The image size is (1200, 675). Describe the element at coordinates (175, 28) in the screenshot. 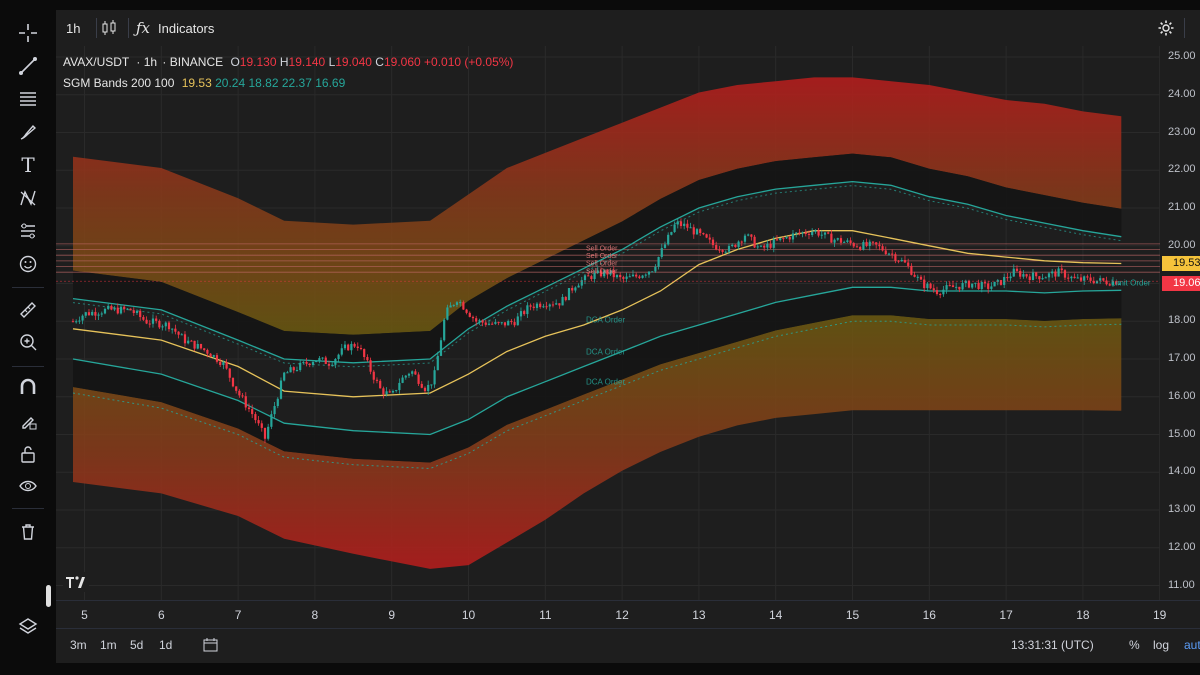

I see `indicators-button: ƒx Indicators` at that location.